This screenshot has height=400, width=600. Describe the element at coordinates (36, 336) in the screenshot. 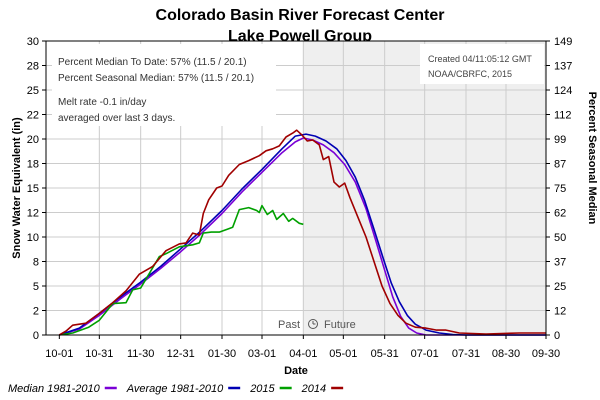

I see `y-tick-label: 0` at that location.